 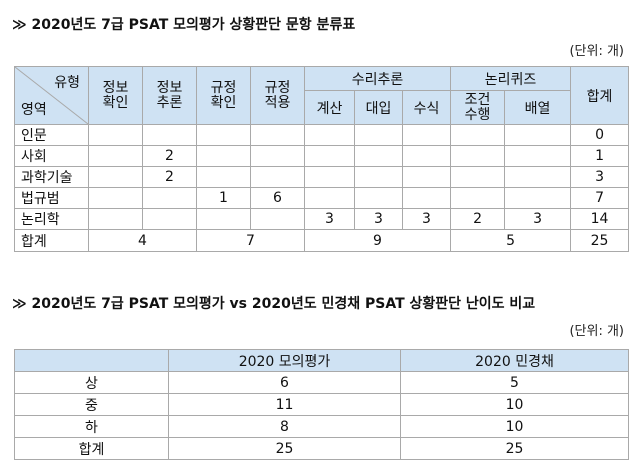 I want to click on header-rule-apply: 규정 적용, so click(x=277, y=95).